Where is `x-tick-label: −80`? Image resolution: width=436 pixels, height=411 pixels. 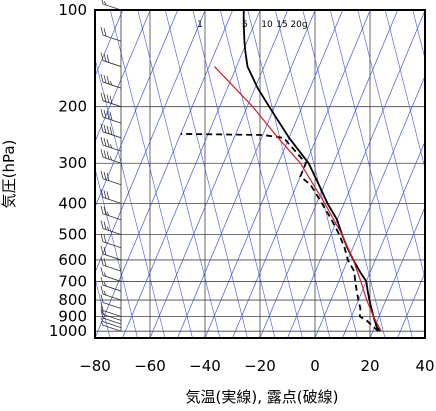 x-tick-label: −80 is located at coordinates (95, 366).